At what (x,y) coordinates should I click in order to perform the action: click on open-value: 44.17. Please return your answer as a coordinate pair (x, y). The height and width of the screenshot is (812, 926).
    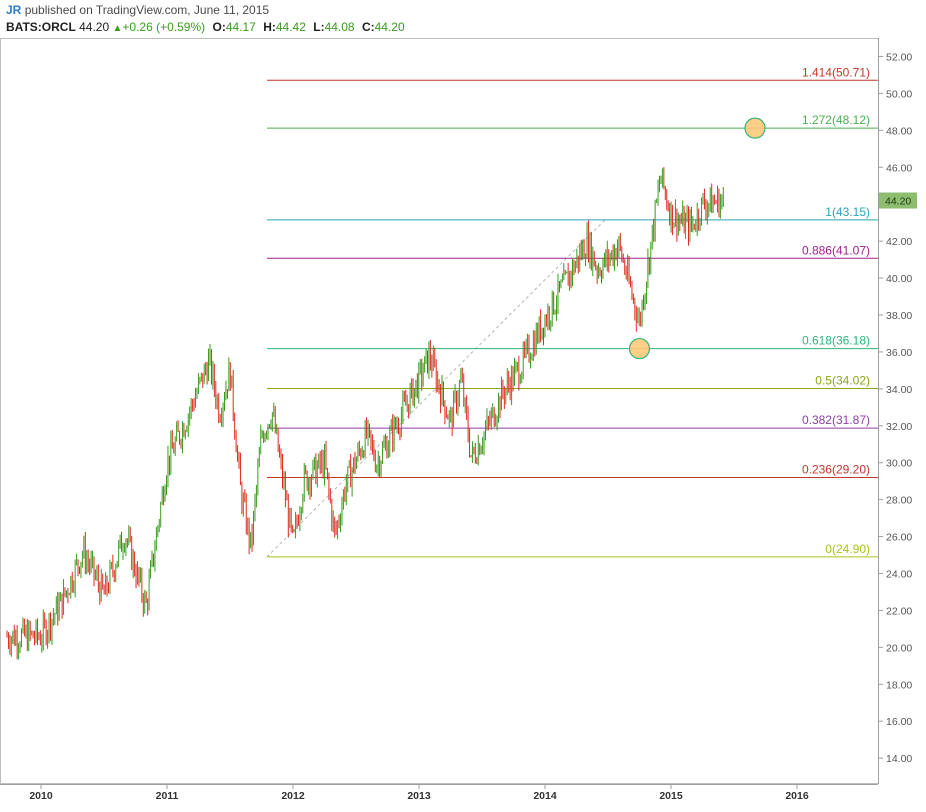
    Looking at the image, I should click on (240, 27).